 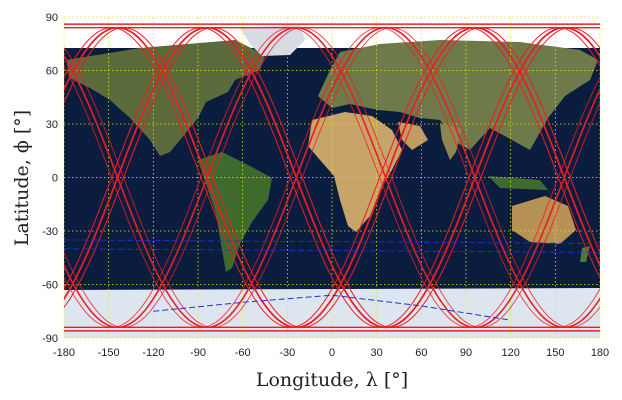 I want to click on y-tick-label: 0, so click(x=55, y=179).